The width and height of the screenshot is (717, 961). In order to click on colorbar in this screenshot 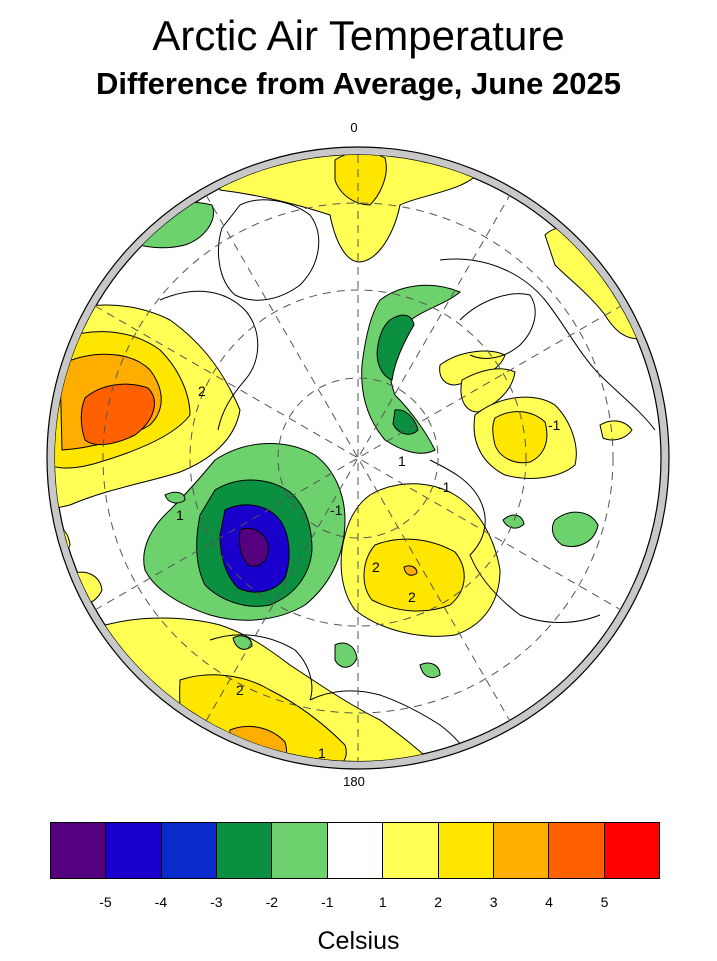, I will do `click(355, 850)`.